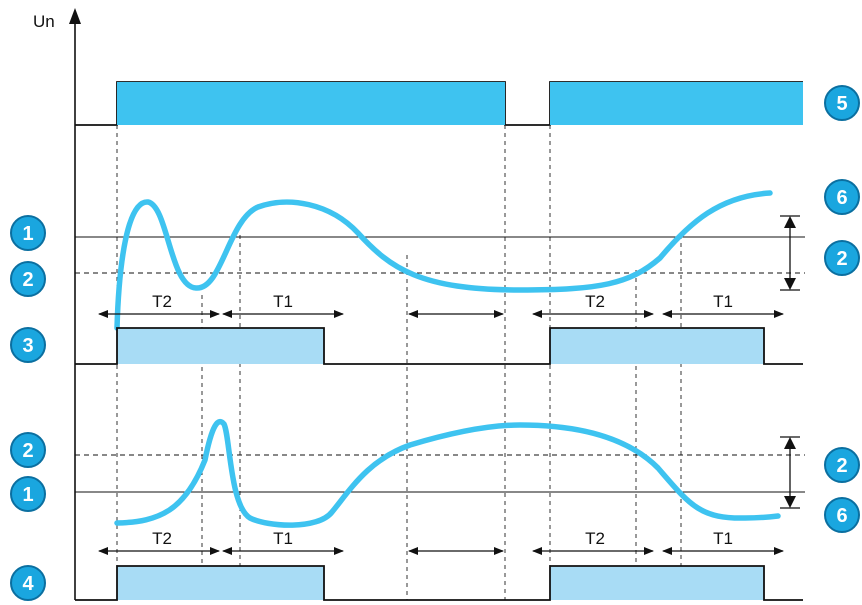 The width and height of the screenshot is (862, 605). Describe the element at coordinates (439, 583) in the screenshot. I see `output-trace-lower` at that location.